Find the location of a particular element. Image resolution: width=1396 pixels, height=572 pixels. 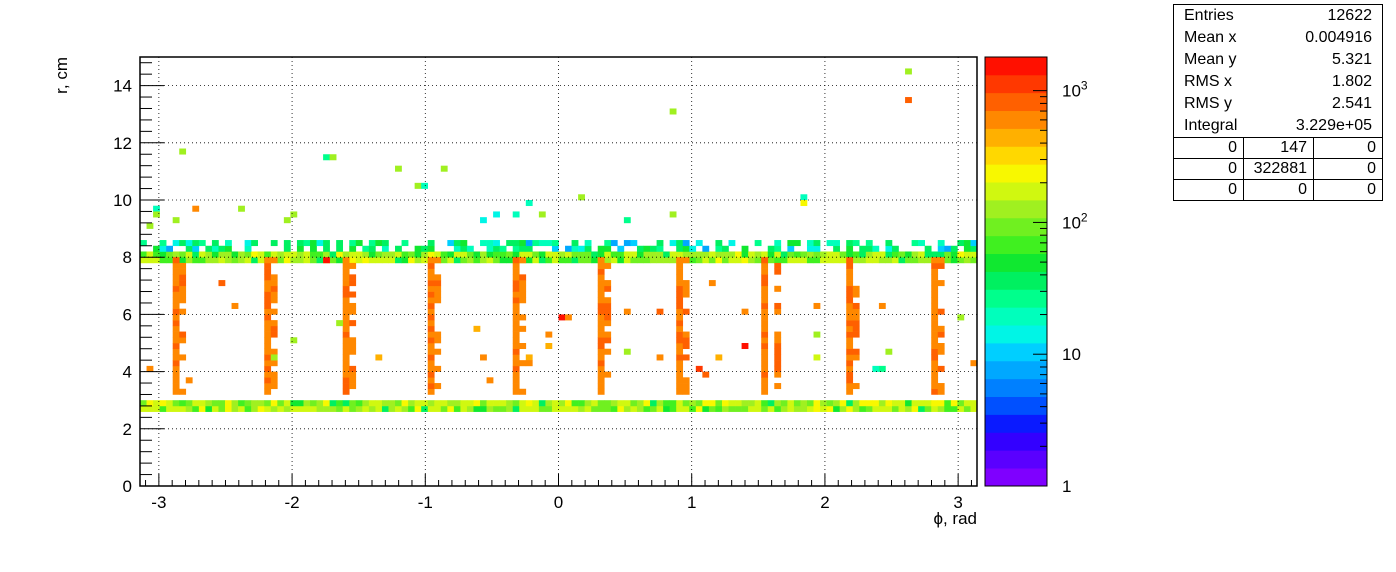

y-tick-label: 2 is located at coordinates (127, 429).